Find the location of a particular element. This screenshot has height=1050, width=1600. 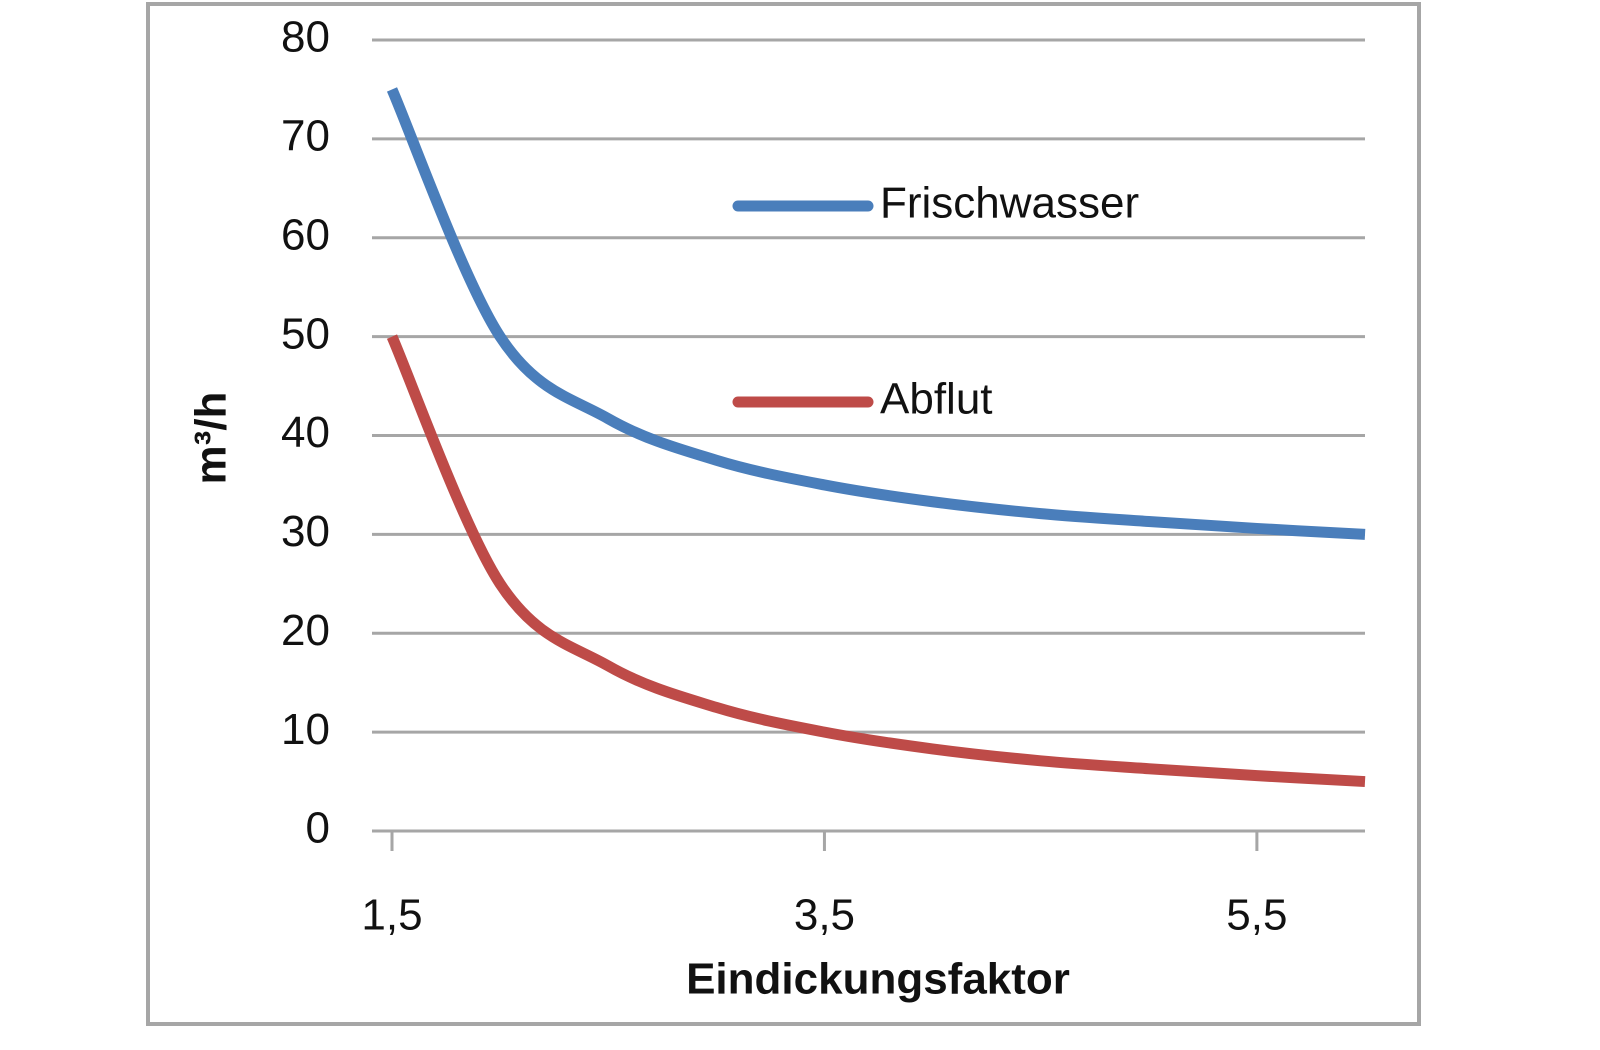

y-tick-label: 40 is located at coordinates (305, 432).